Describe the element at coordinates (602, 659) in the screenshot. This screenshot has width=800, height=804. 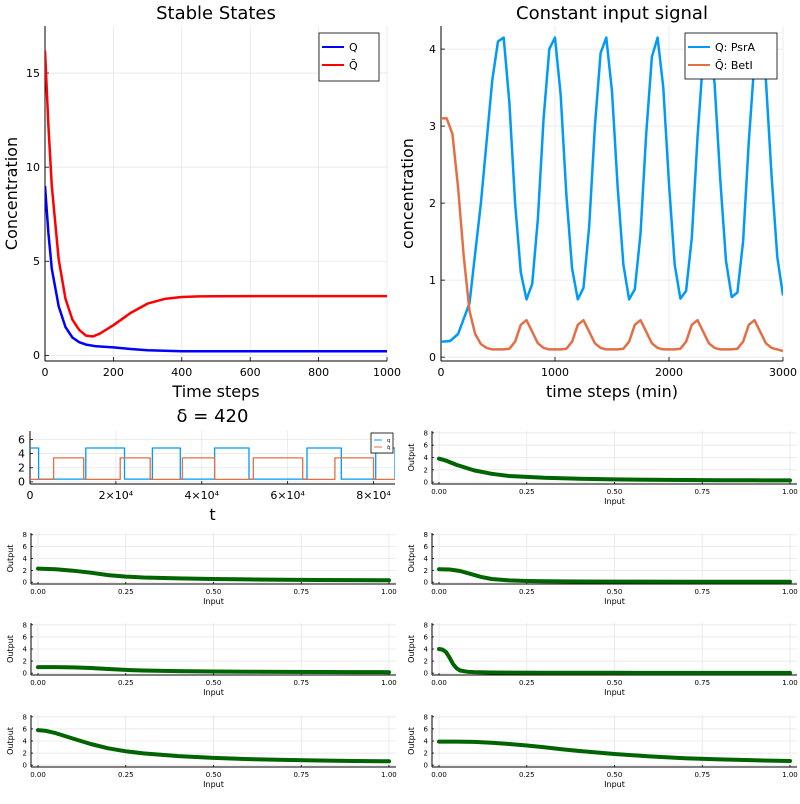
I see `chart-panel-8: 0.00 0.25 0.50 0.75 1.00 0 2 4 6 8 Input Output` at that location.